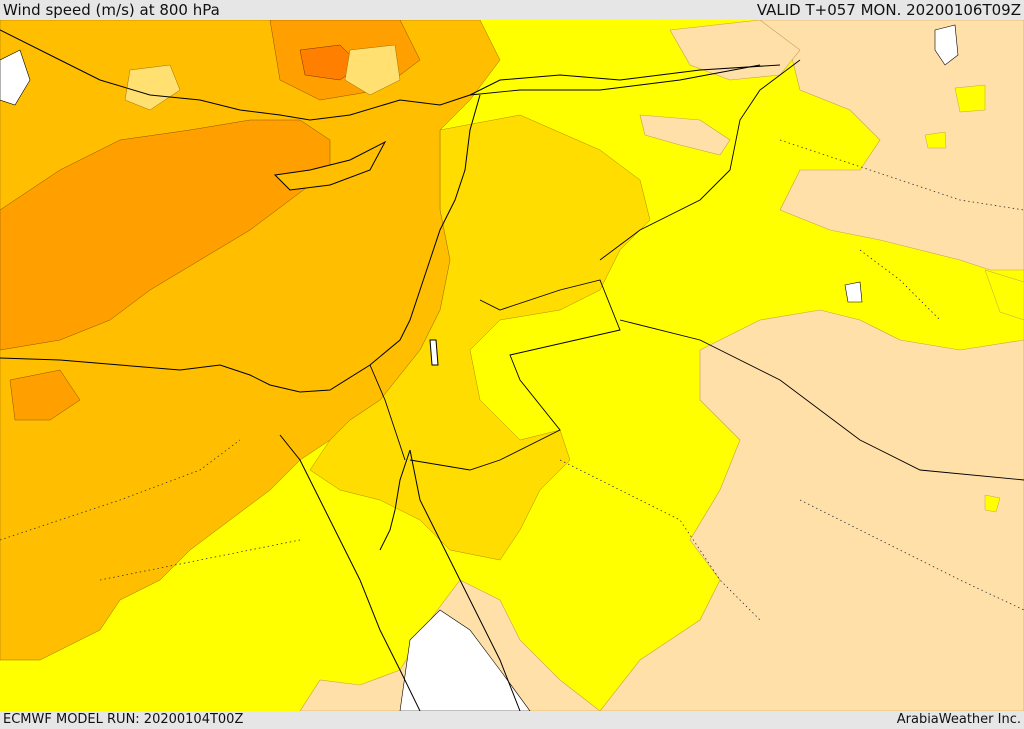  Describe the element at coordinates (791, 540) in the screenshot. I see `dotted-boundary-saudi` at that location.